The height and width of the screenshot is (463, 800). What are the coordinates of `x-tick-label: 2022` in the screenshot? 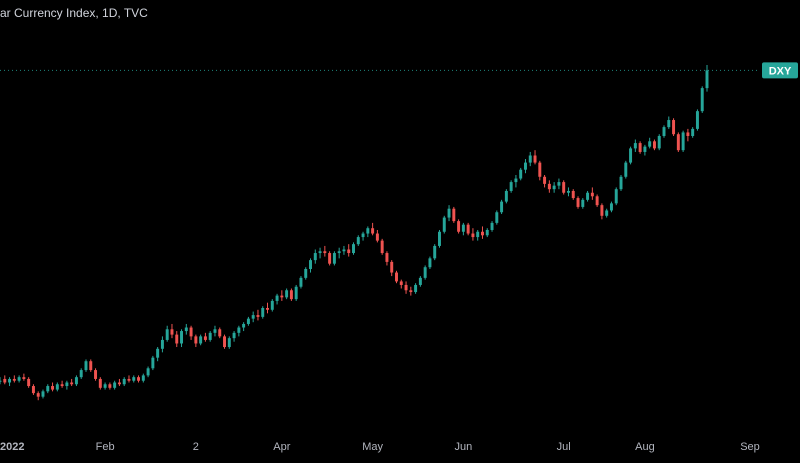 It's located at (12, 447).